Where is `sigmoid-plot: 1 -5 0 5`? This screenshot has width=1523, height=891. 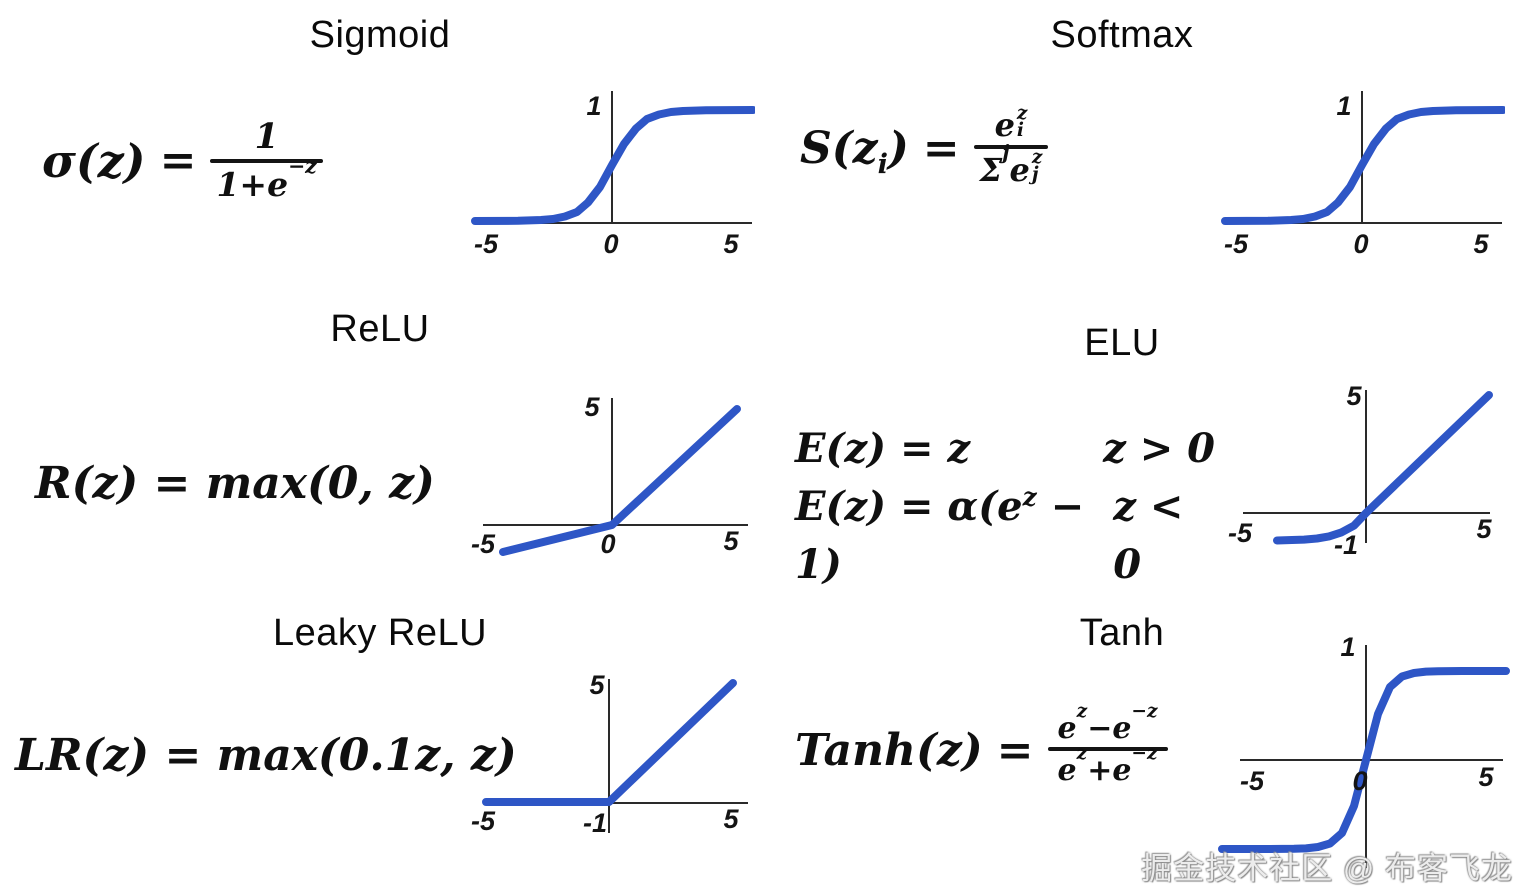 sigmoid-plot: 1 -5 0 5 is located at coordinates (613, 175).